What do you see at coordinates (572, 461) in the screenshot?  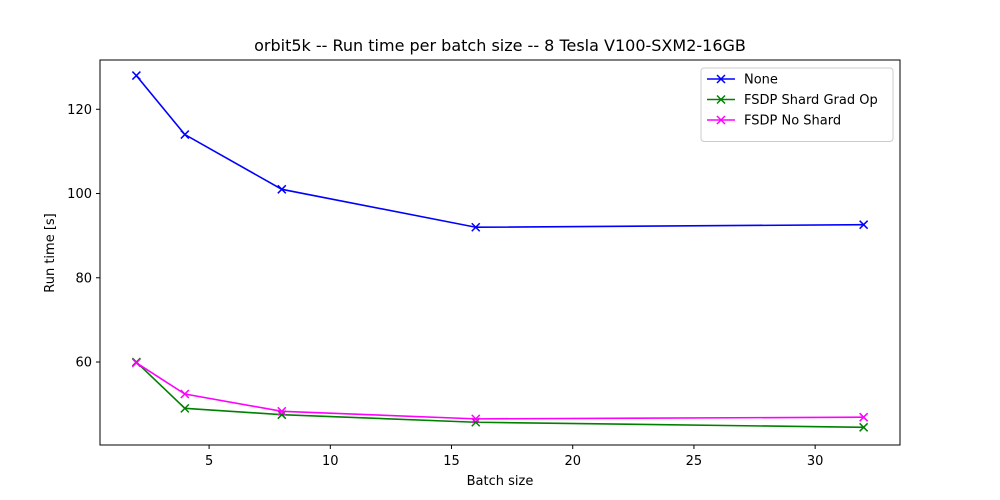 I see `x-tick-label-3: 20` at bounding box center [572, 461].